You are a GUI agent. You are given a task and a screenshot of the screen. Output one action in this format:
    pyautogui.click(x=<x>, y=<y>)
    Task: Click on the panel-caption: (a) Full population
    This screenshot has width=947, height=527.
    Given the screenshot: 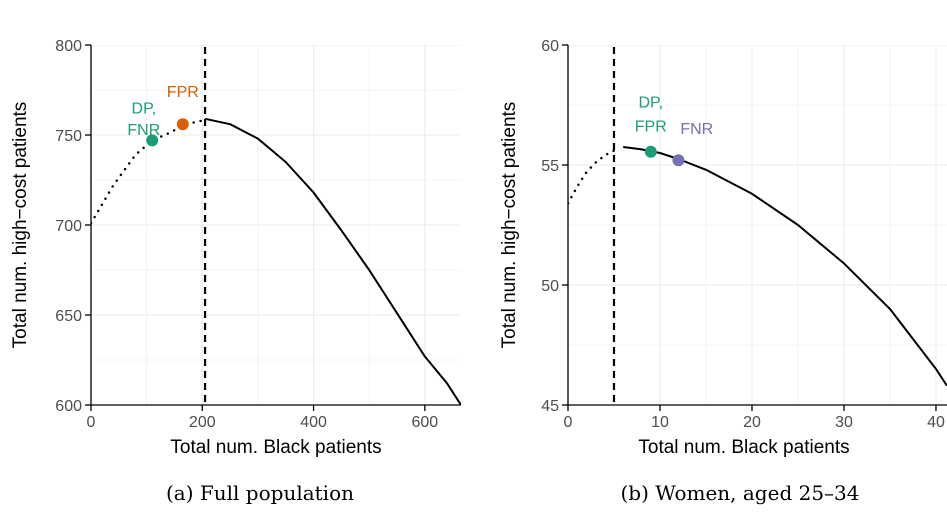 What is the action you would take?
    pyautogui.click(x=260, y=493)
    